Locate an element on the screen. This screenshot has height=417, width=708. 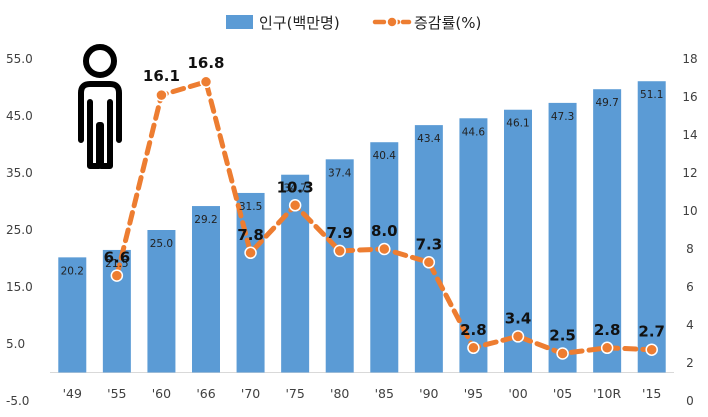
growth-rate-label: 3.4 is located at coordinates (518, 318).